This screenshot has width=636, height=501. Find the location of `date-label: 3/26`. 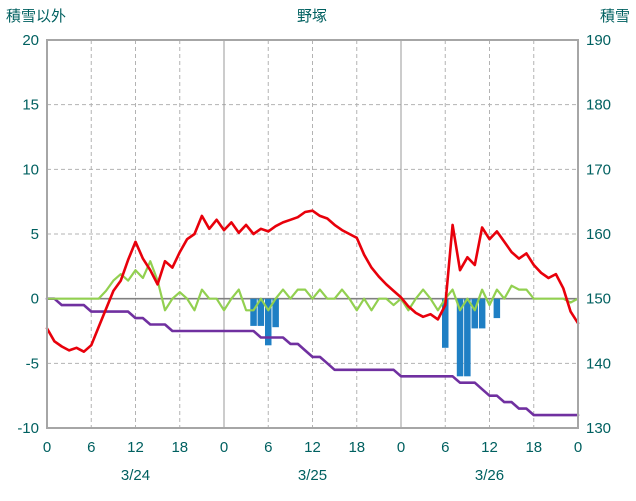

date-label: 3/26 is located at coordinates (489, 475).